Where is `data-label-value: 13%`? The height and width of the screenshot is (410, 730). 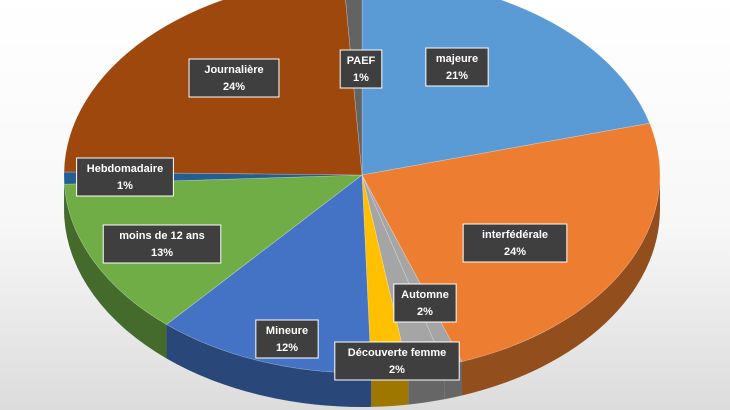
data-label-value: 13% is located at coordinates (162, 253).